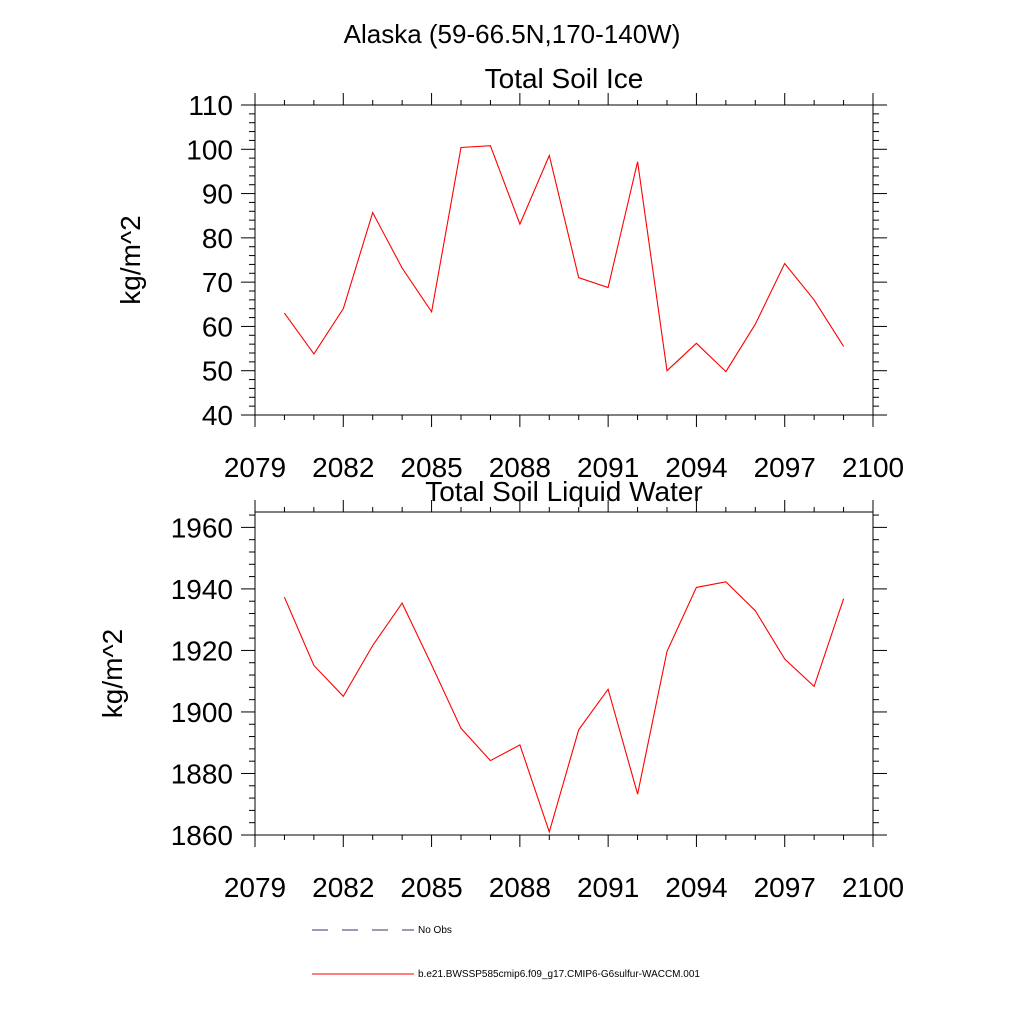 This screenshot has height=1024, width=1024. Describe the element at coordinates (202, 773) in the screenshot. I see `y-tick-label: 1880` at that location.